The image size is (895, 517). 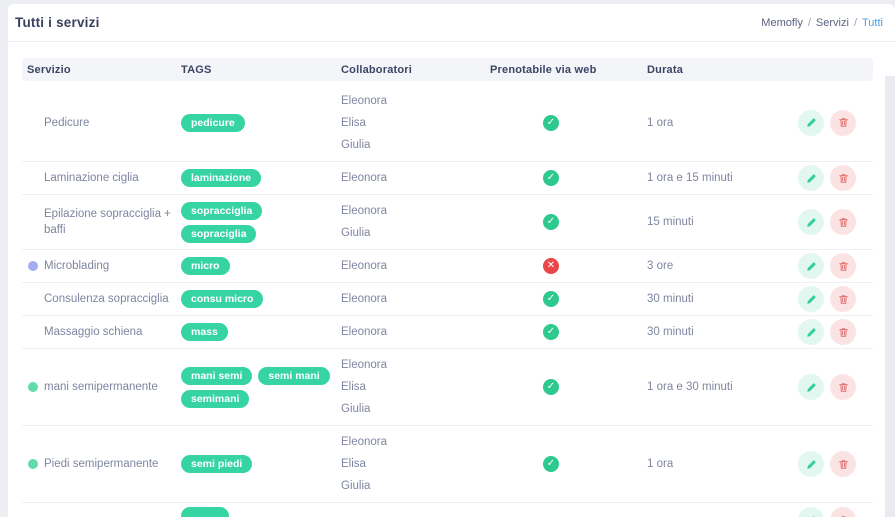 What do you see at coordinates (377, 69) in the screenshot?
I see `column-header-collaboratori: Collaboratori` at bounding box center [377, 69].